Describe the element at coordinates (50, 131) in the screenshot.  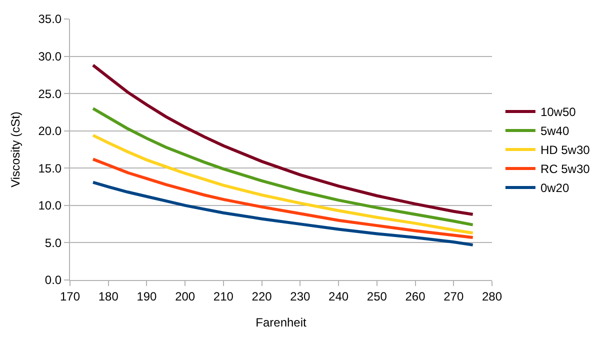
I see `y-tick-label: 20.0` at that location.